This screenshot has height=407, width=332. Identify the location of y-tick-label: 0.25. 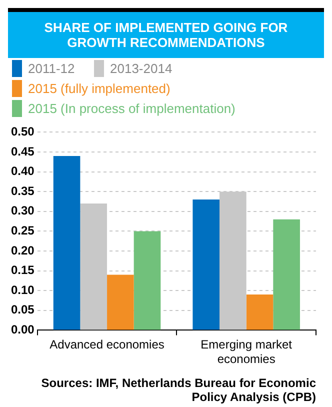
(22, 231).